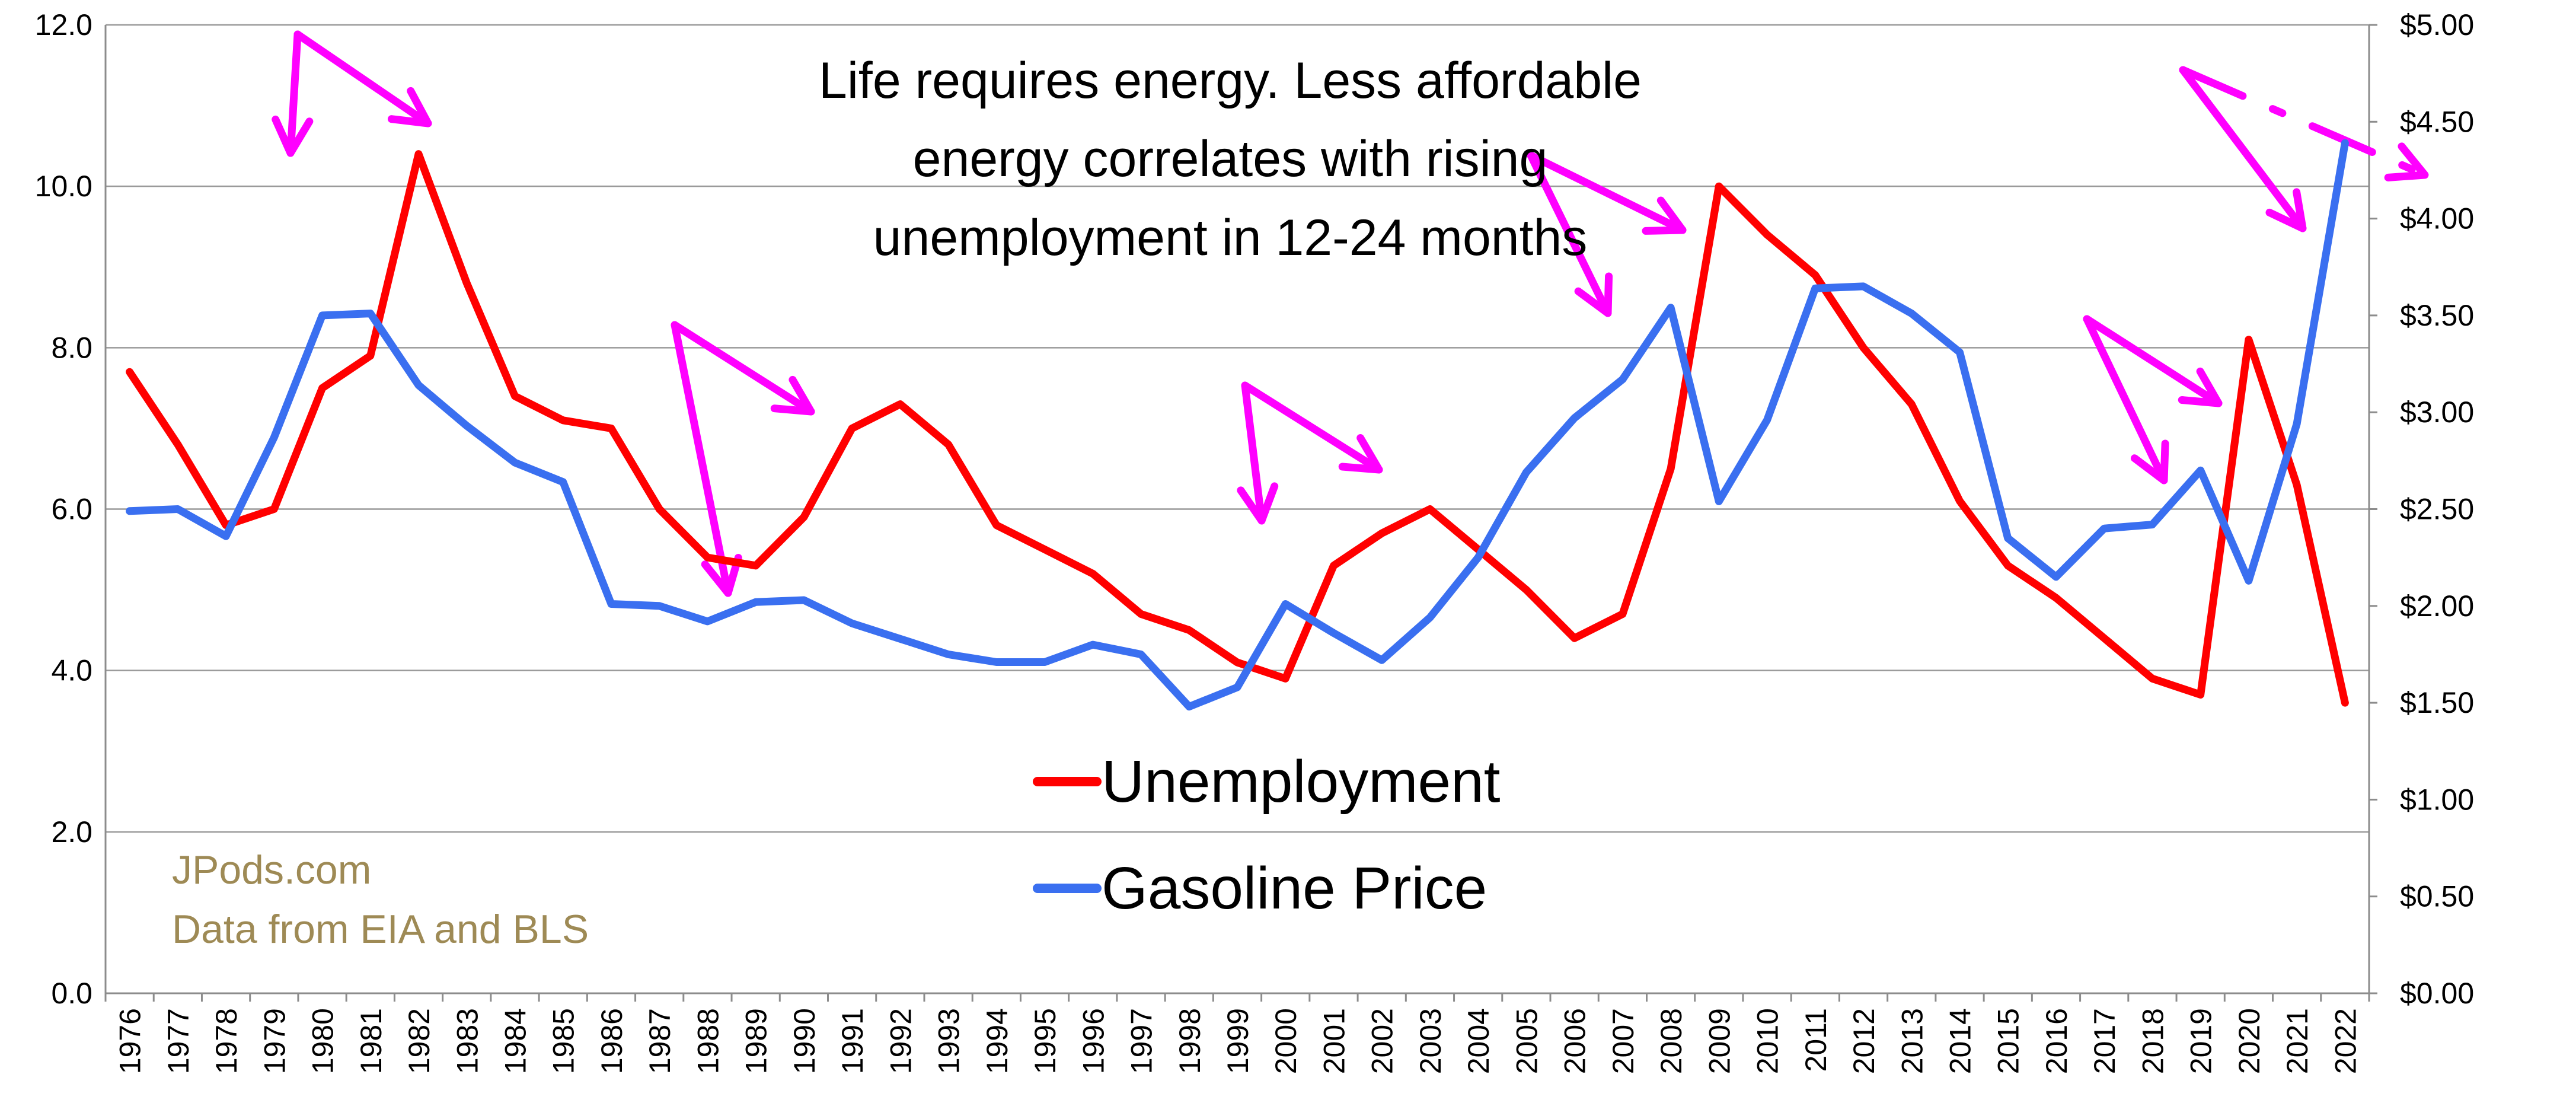  What do you see at coordinates (707, 1041) in the screenshot?
I see `x-tick-label: 1988` at bounding box center [707, 1041].